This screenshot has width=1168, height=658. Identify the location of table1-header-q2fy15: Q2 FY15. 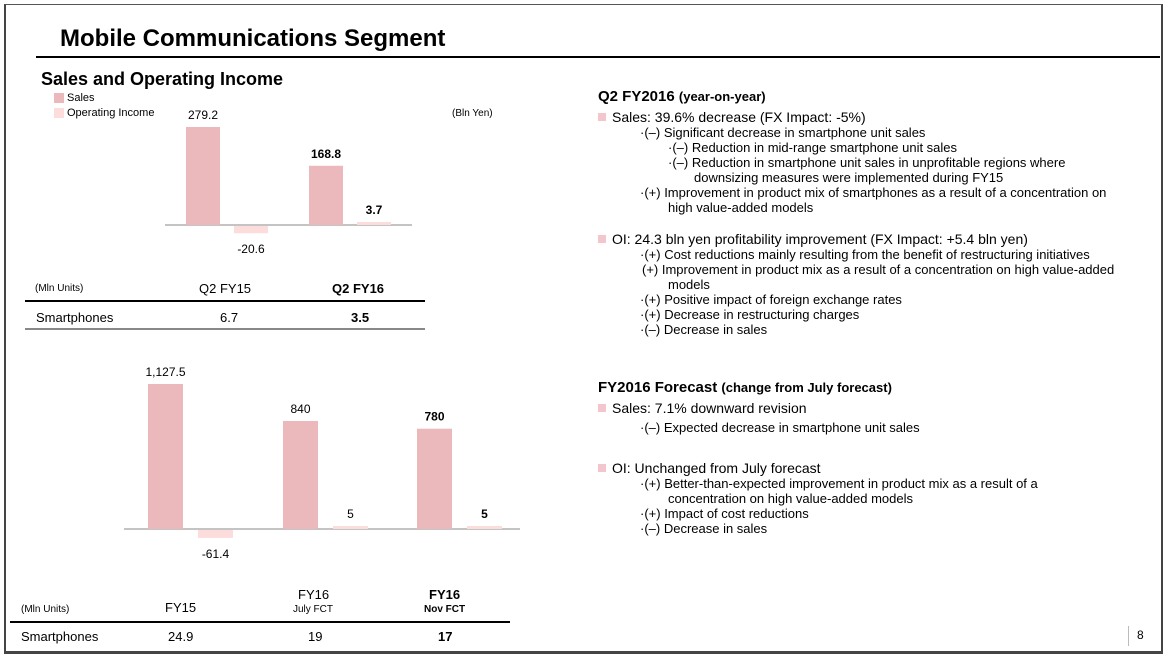
(225, 288).